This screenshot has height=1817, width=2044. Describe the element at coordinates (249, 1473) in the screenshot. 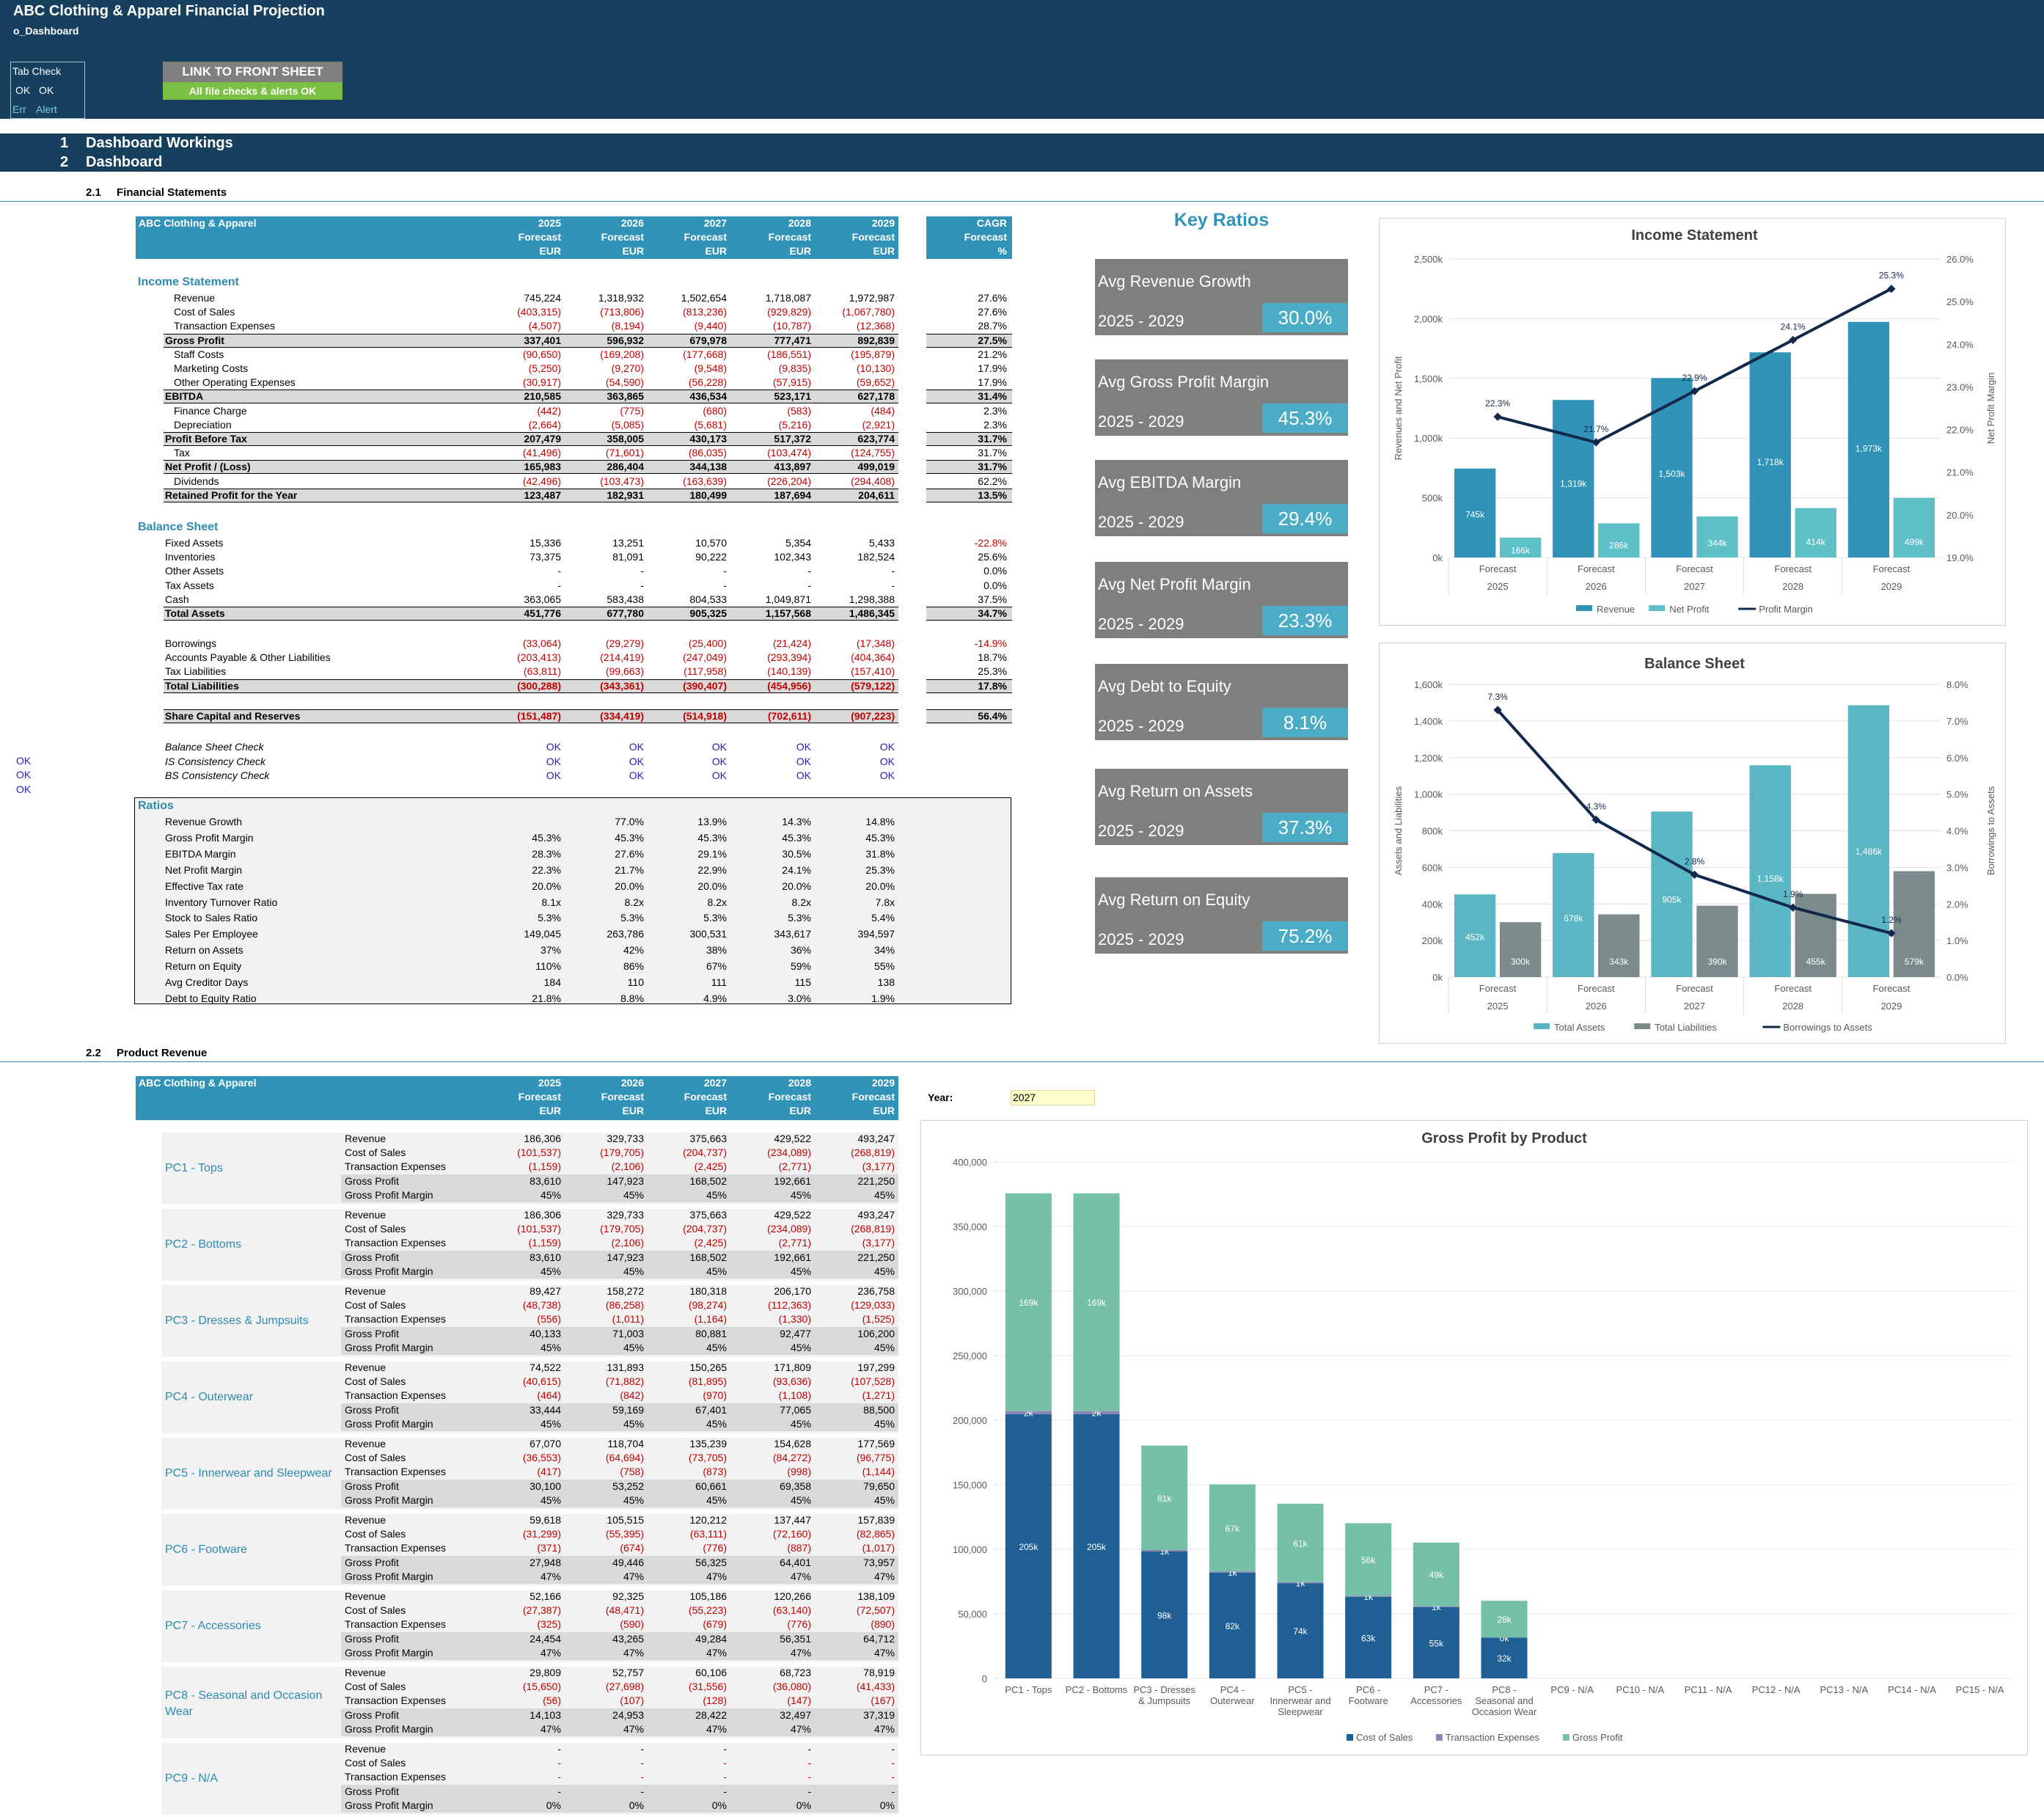

I see `product-name: PC5 - Innerwear and Sleepwear` at that location.